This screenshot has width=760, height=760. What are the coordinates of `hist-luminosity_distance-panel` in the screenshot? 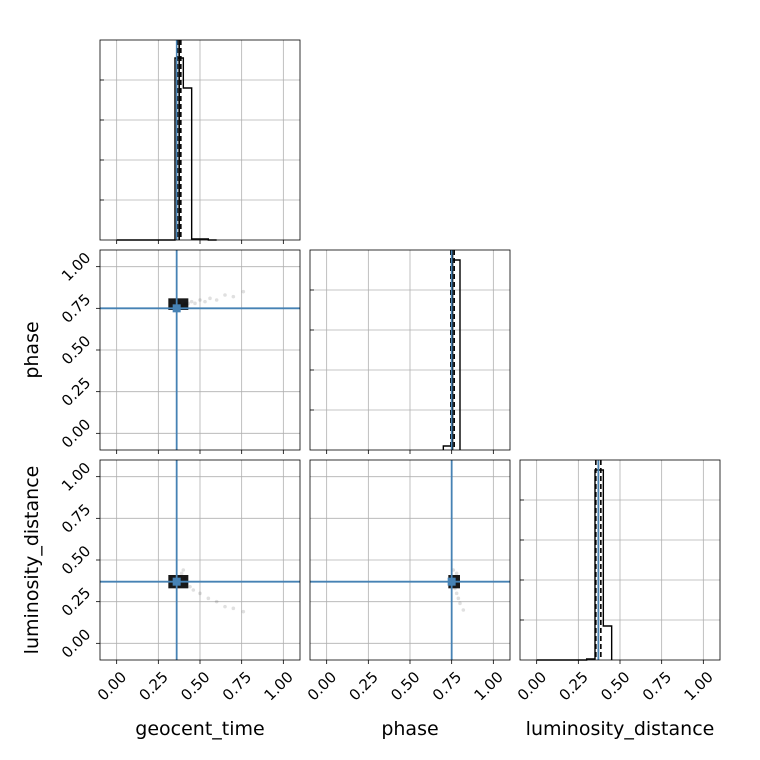 It's located at (620, 561).